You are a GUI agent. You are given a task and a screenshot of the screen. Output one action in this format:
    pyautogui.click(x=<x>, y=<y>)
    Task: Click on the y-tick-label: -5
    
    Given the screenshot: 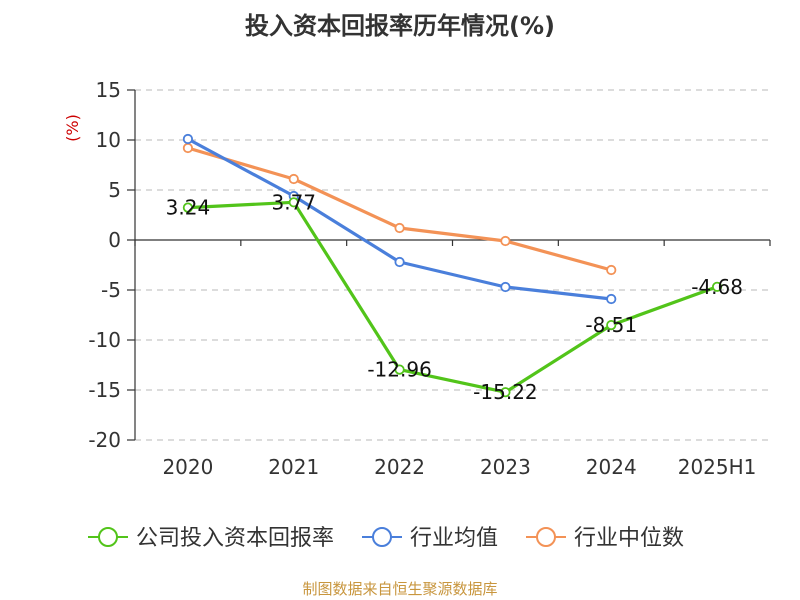 What is the action you would take?
    pyautogui.click(x=111, y=290)
    